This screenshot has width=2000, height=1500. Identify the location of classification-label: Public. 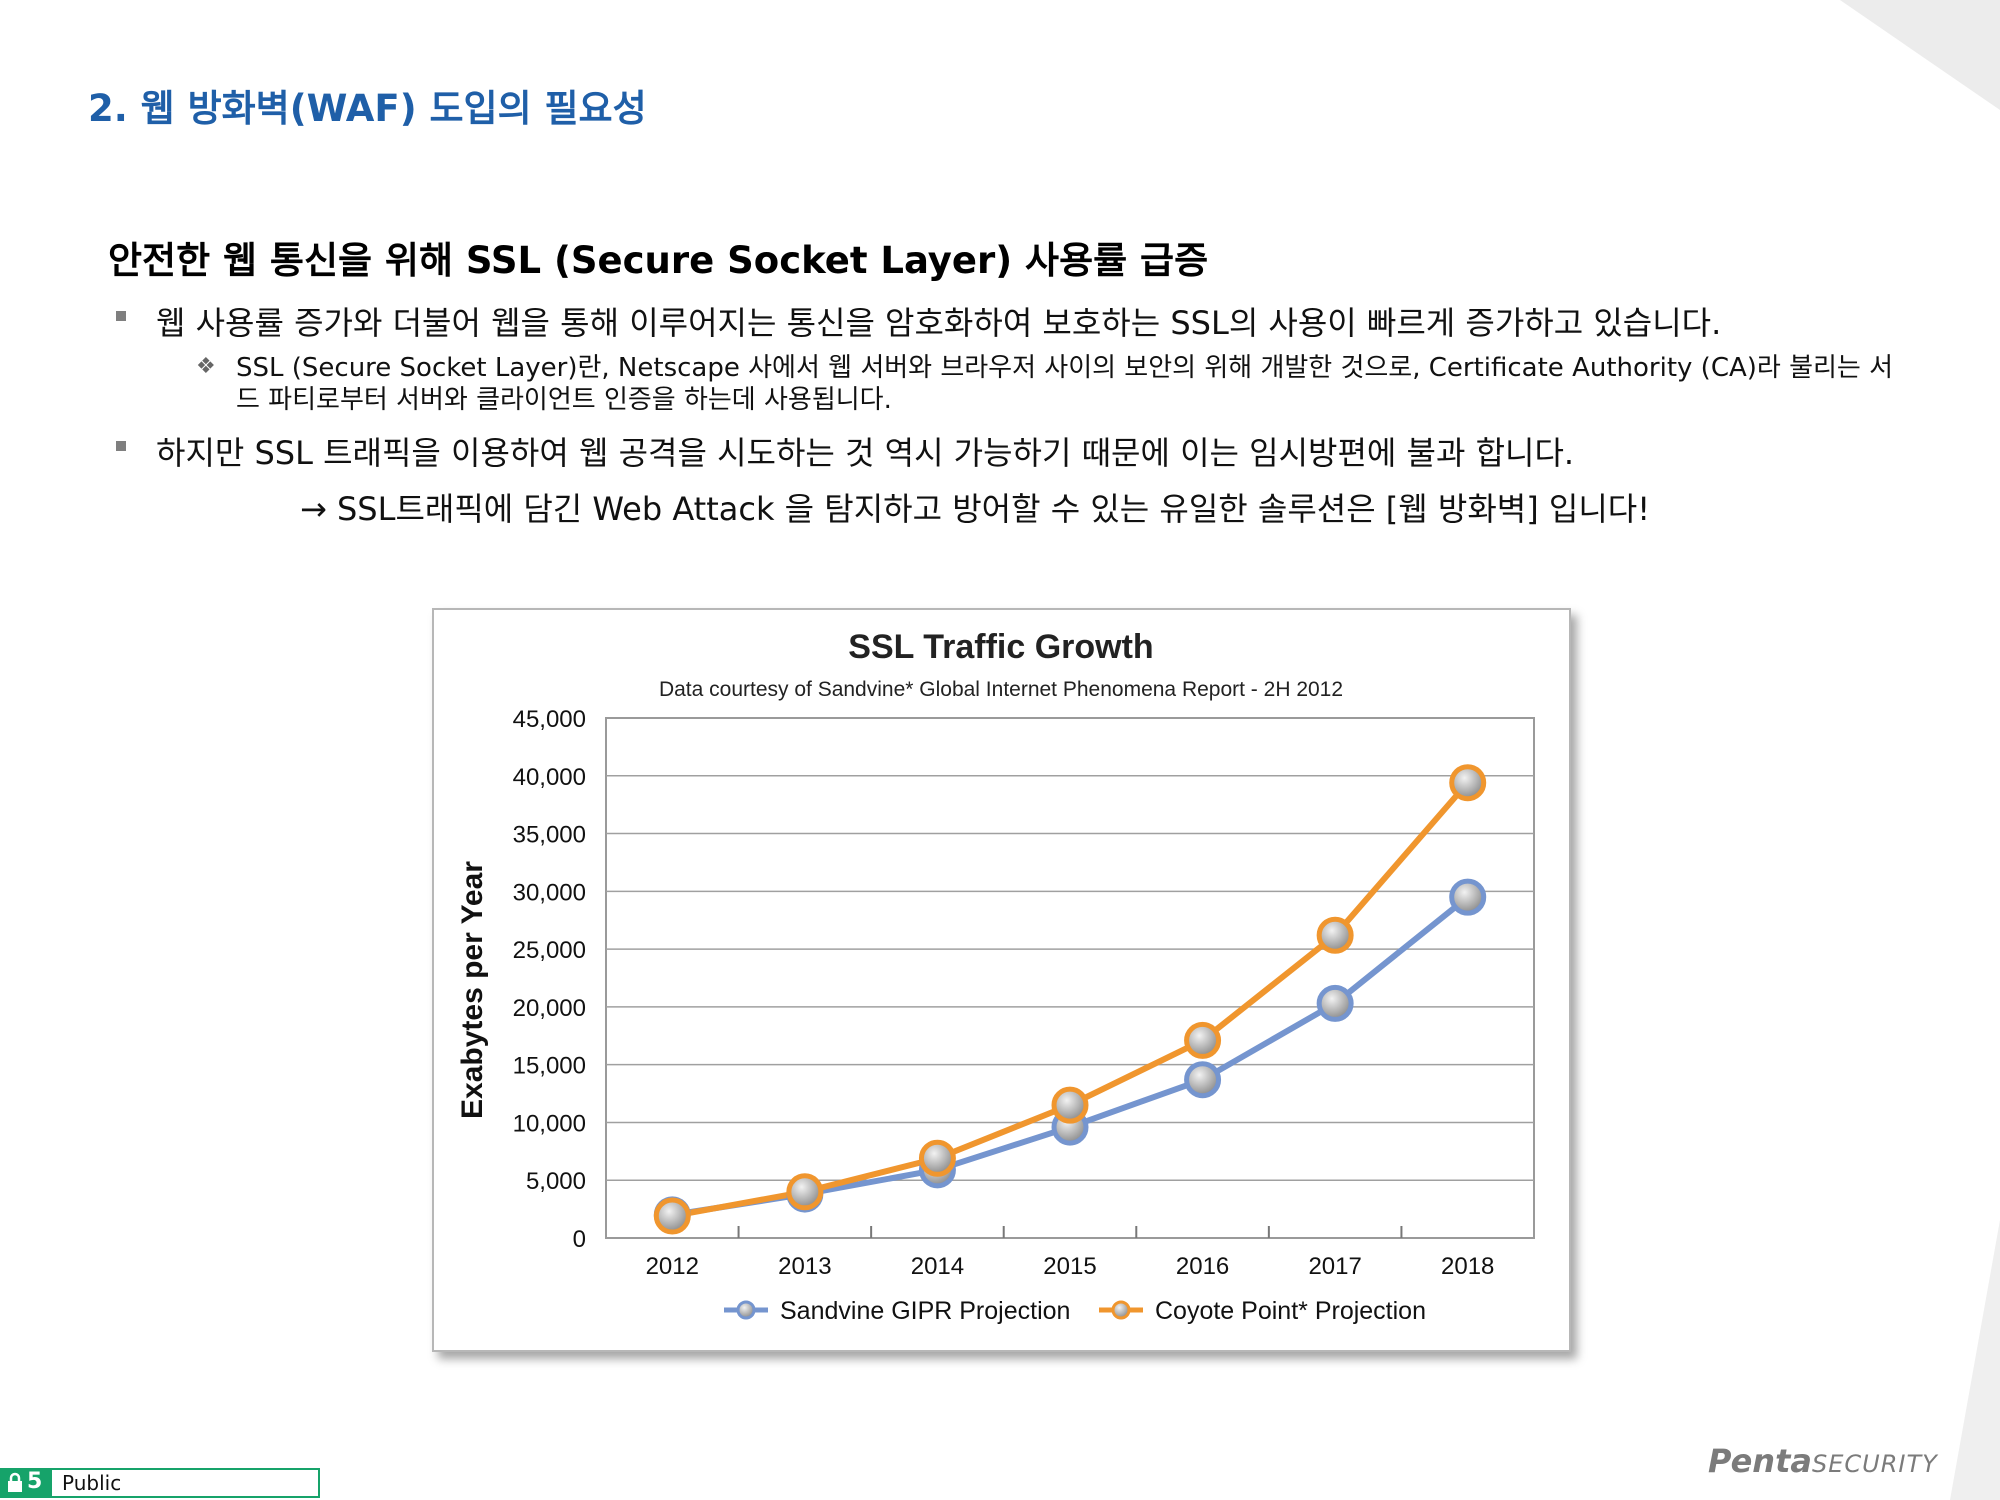
(92, 1483).